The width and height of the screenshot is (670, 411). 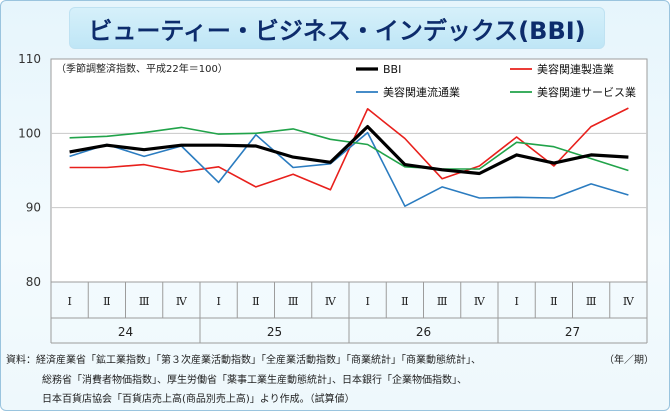 What do you see at coordinates (198, 399) in the screenshot?
I see `source-line-3: 日本百貨店協会「百貨店売上高(商品別売上高)」より作成。（試算値）` at bounding box center [198, 399].